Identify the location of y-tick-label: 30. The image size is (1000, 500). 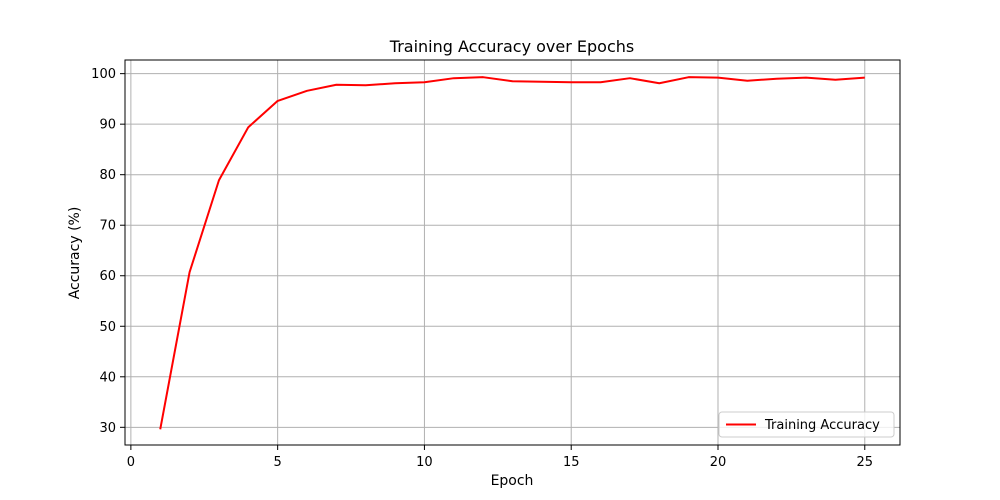
(107, 428).